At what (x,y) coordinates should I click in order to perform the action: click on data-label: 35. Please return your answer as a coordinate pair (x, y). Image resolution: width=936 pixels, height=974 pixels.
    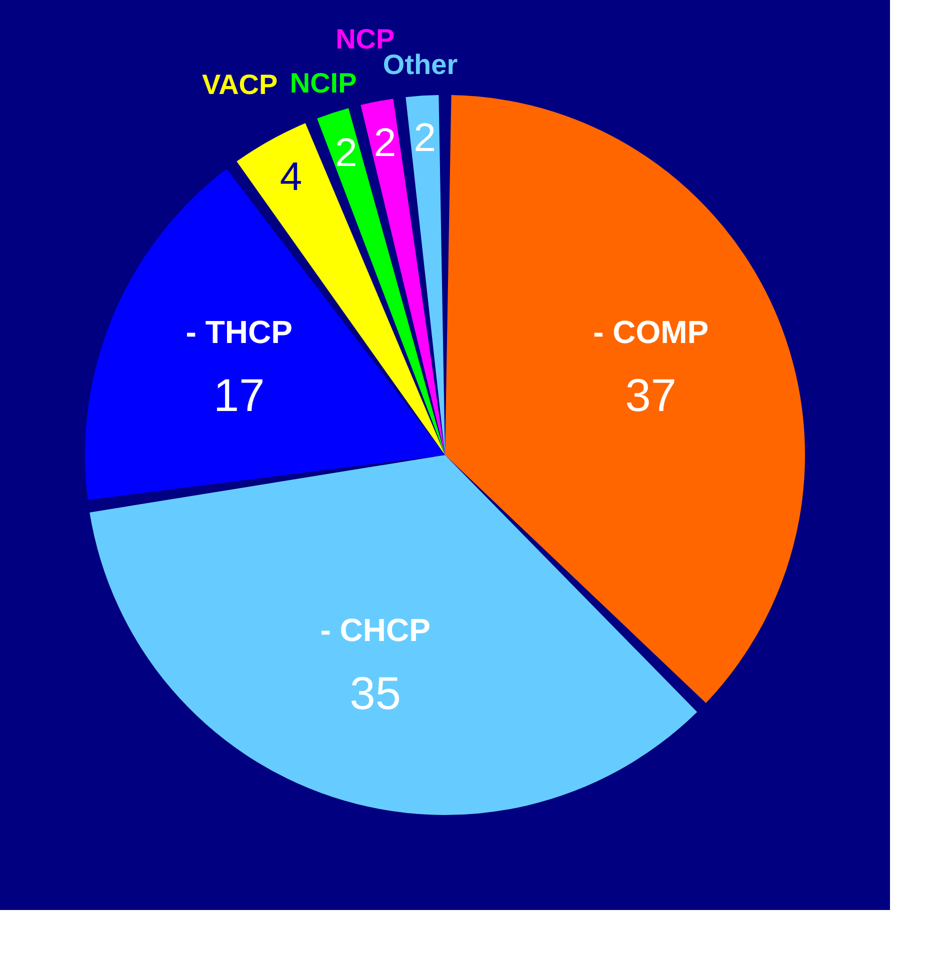
    Looking at the image, I should click on (375, 693).